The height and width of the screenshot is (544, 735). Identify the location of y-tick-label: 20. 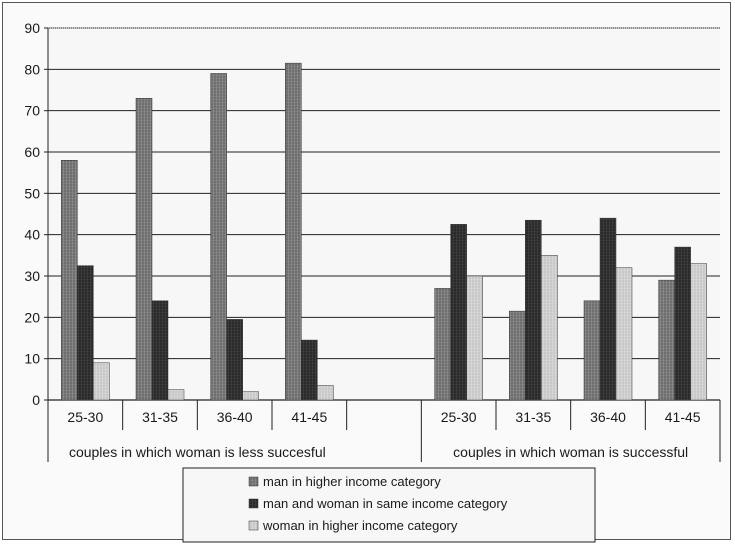
(32, 317).